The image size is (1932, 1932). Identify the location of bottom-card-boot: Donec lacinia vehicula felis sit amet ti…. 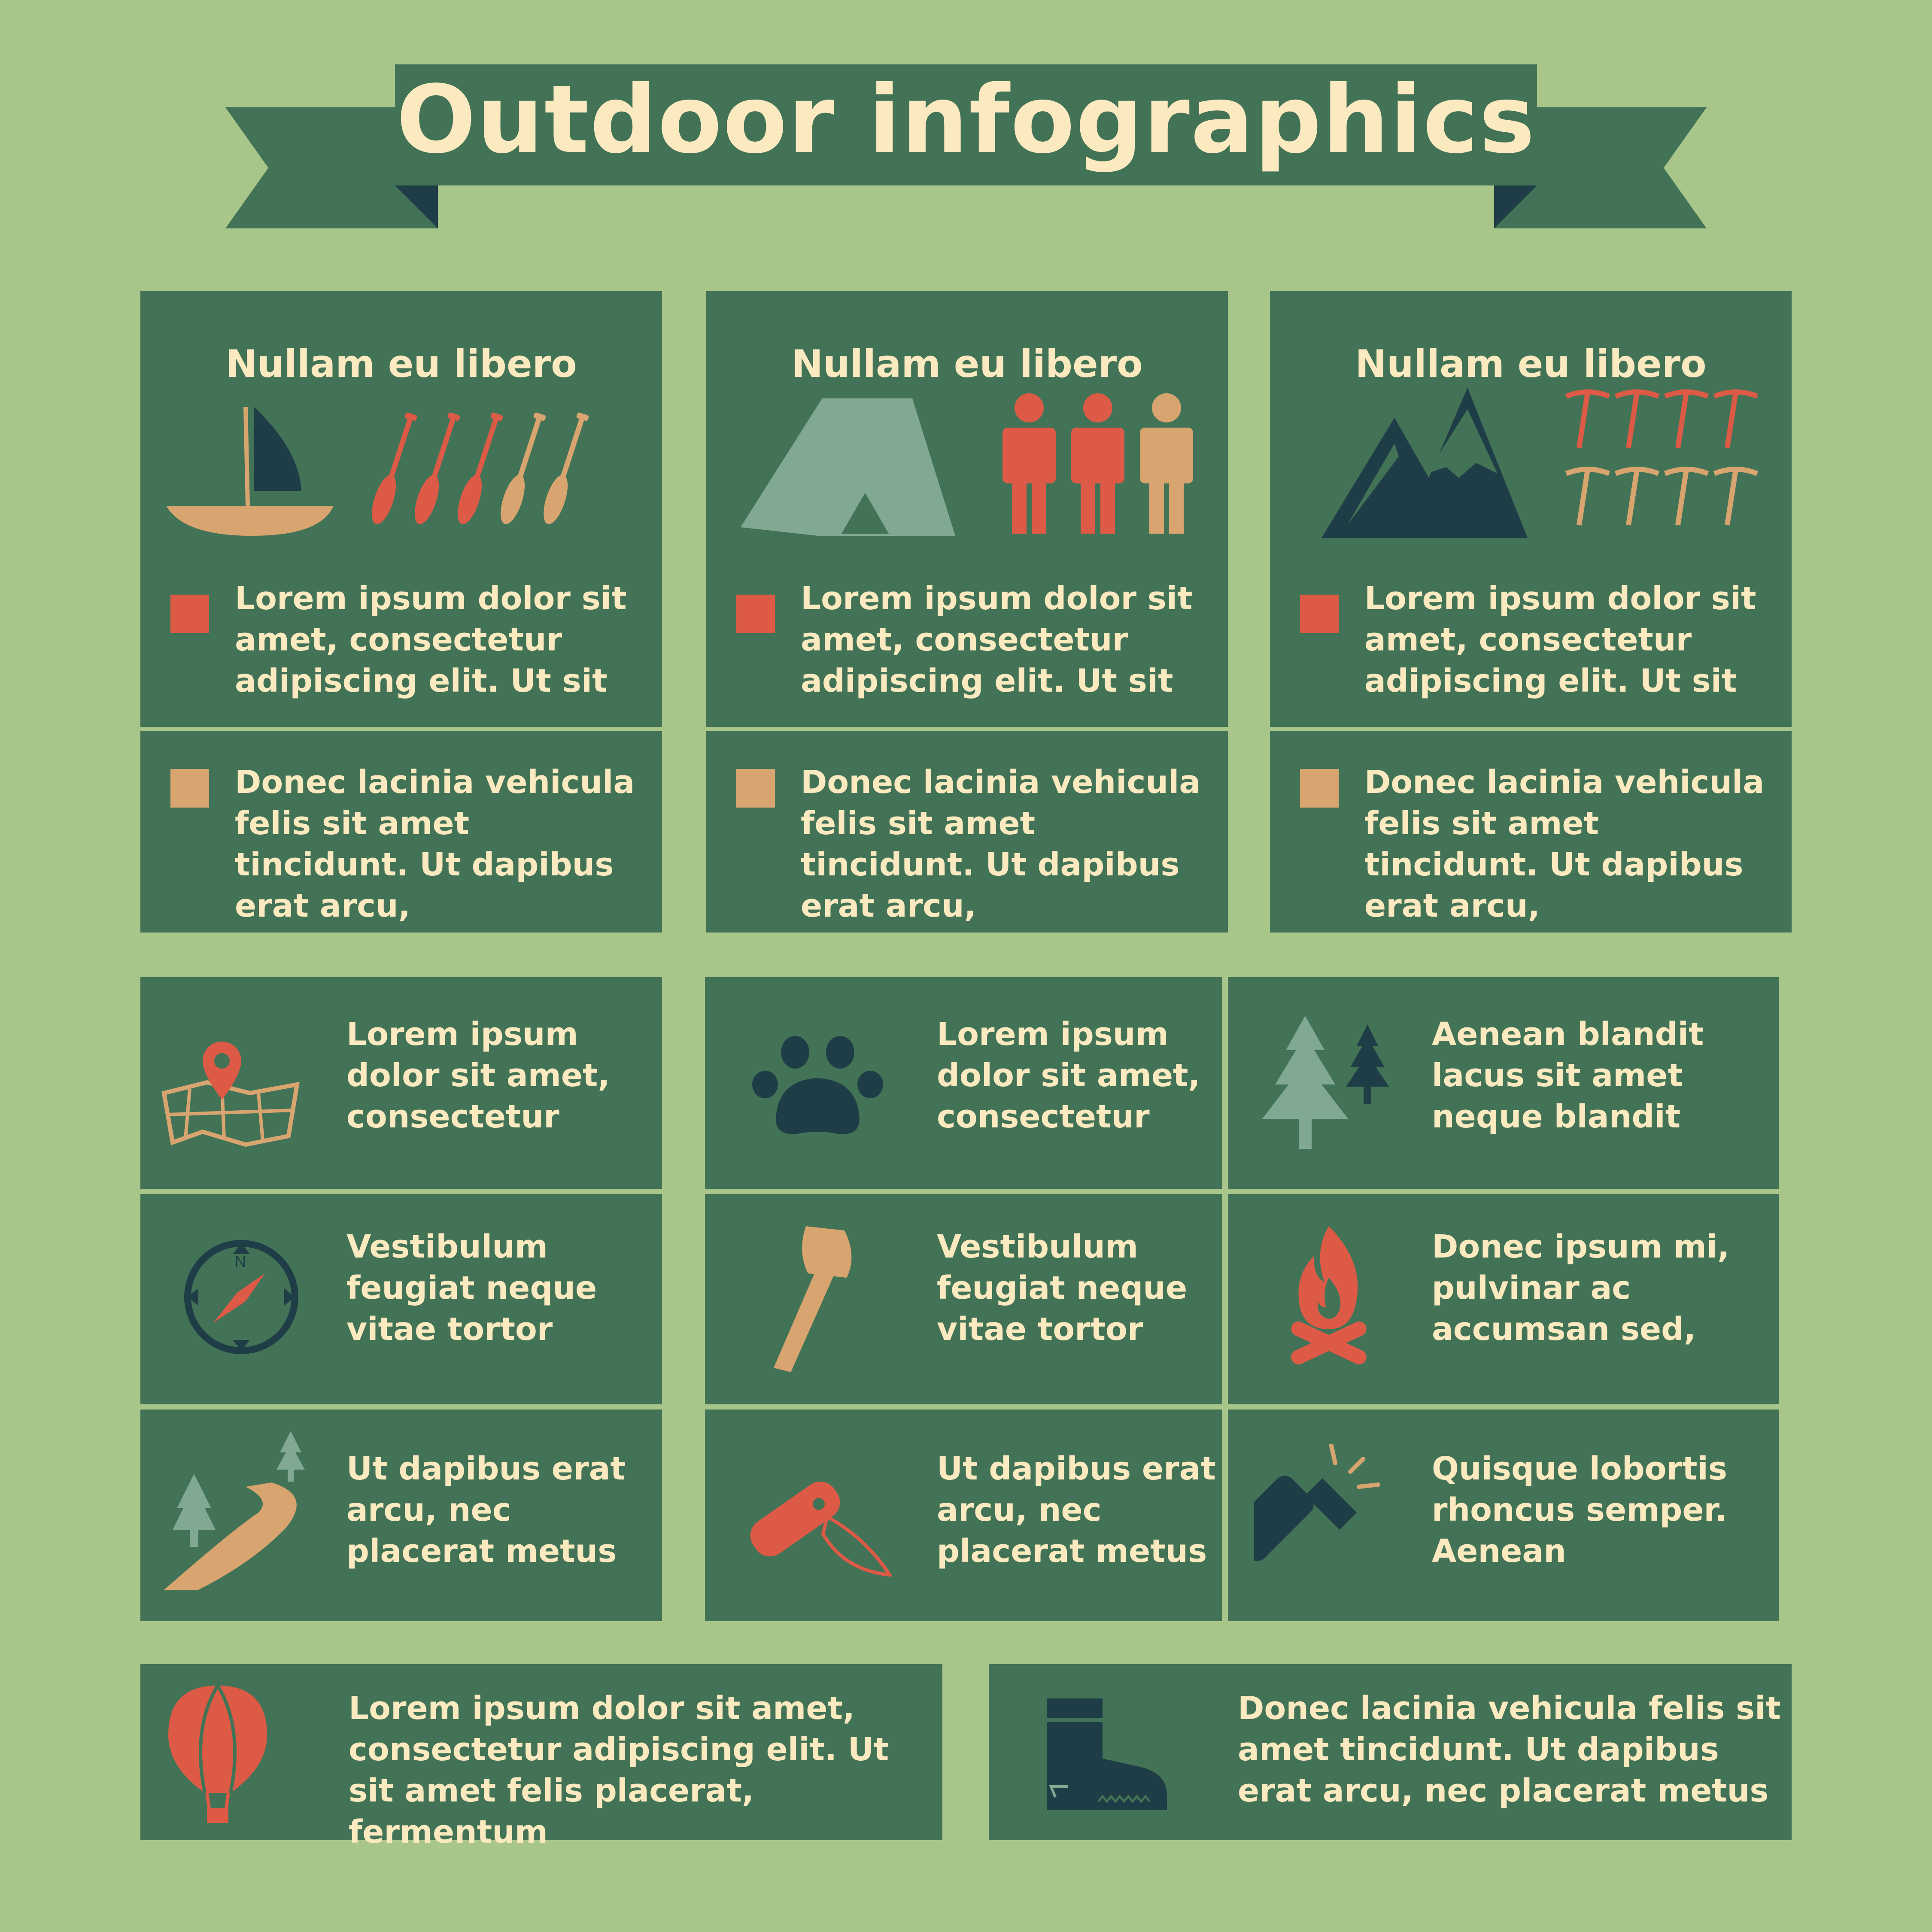
(1390, 1752).